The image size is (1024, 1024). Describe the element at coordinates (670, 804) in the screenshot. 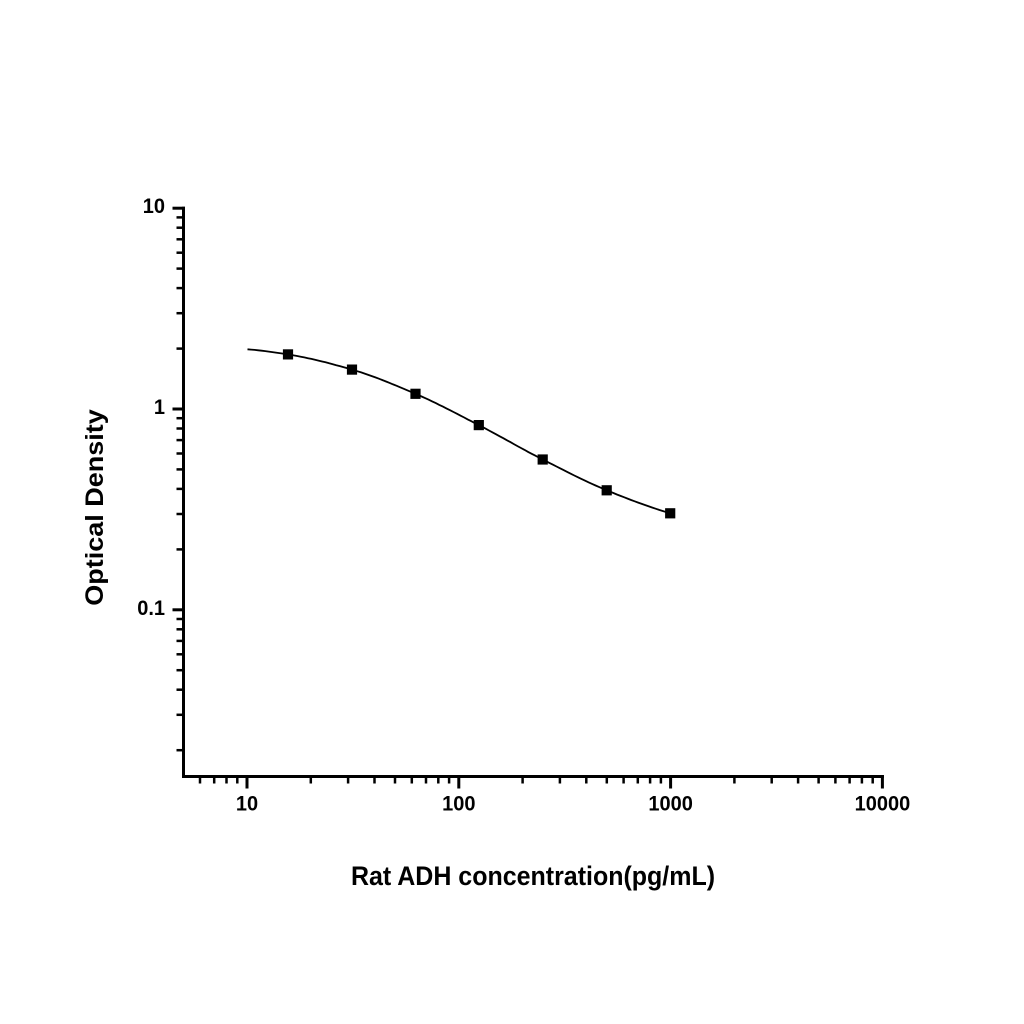

I see `svg-text: 1000` at that location.